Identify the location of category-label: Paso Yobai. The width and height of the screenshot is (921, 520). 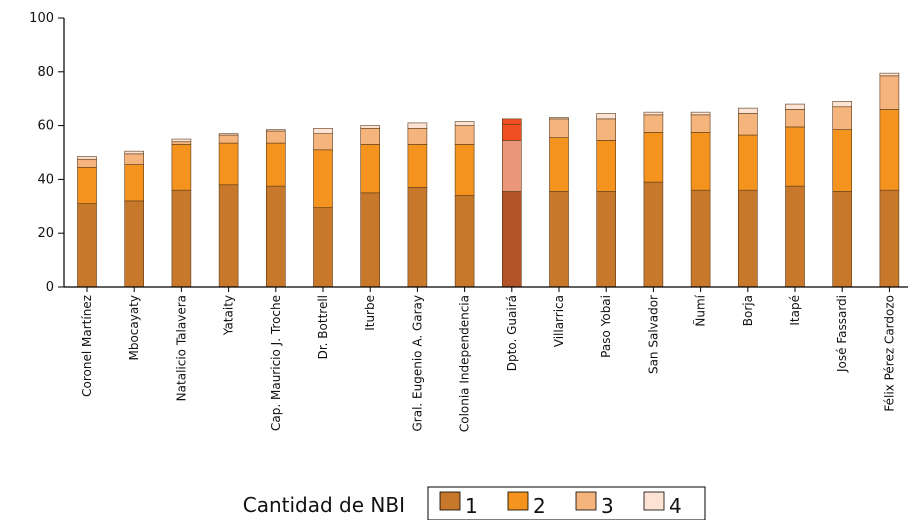
(606, 326).